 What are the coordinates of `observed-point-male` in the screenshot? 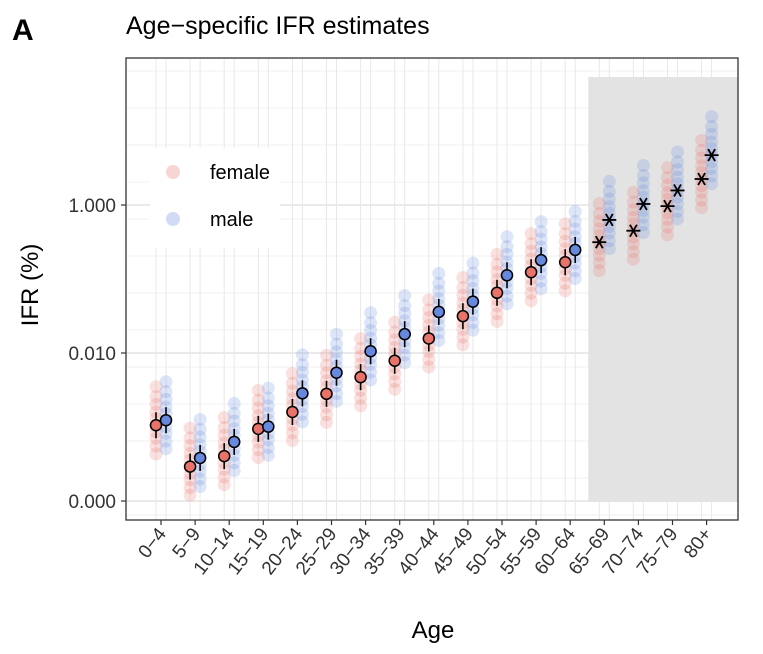 It's located at (677, 190).